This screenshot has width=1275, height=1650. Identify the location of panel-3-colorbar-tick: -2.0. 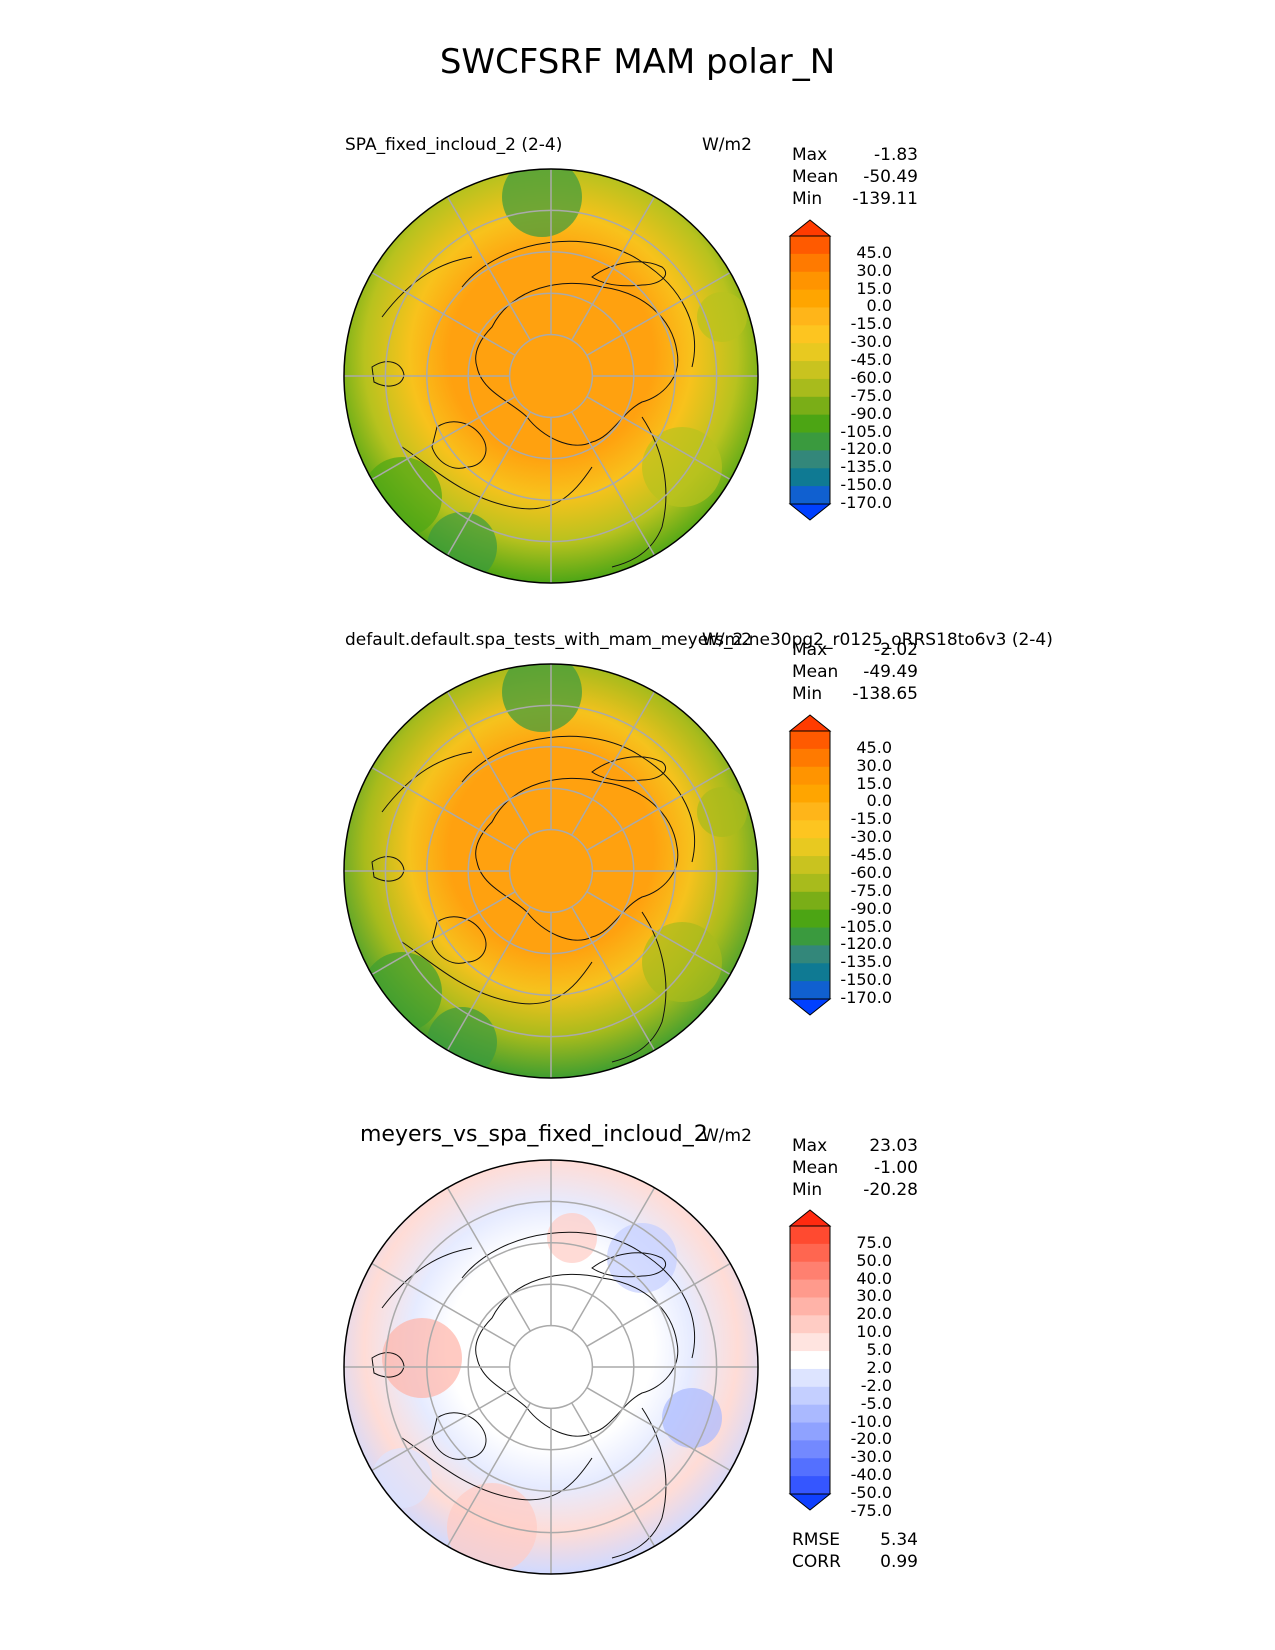
(876, 1385).